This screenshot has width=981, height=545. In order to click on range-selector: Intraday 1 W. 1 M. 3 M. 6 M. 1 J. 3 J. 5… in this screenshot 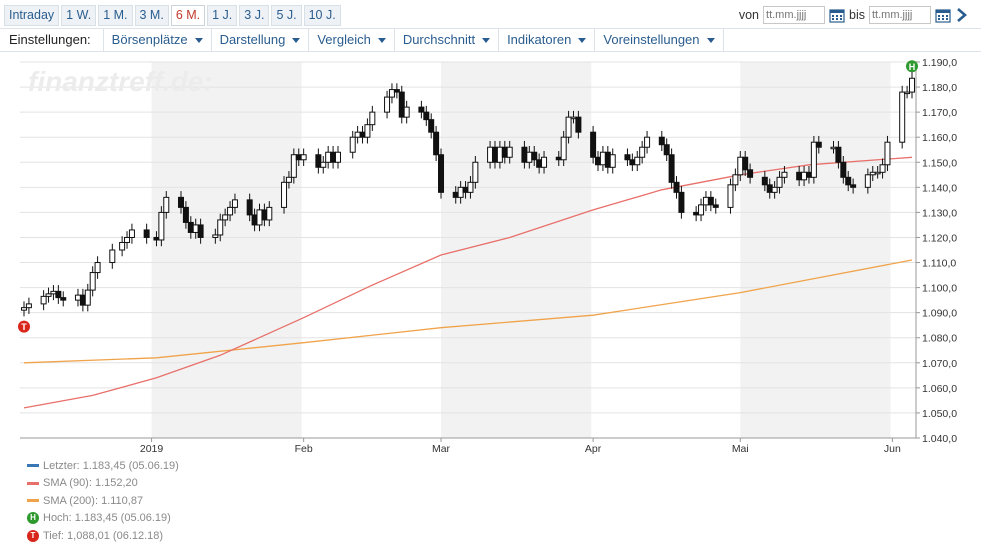, I will do `click(172, 15)`.